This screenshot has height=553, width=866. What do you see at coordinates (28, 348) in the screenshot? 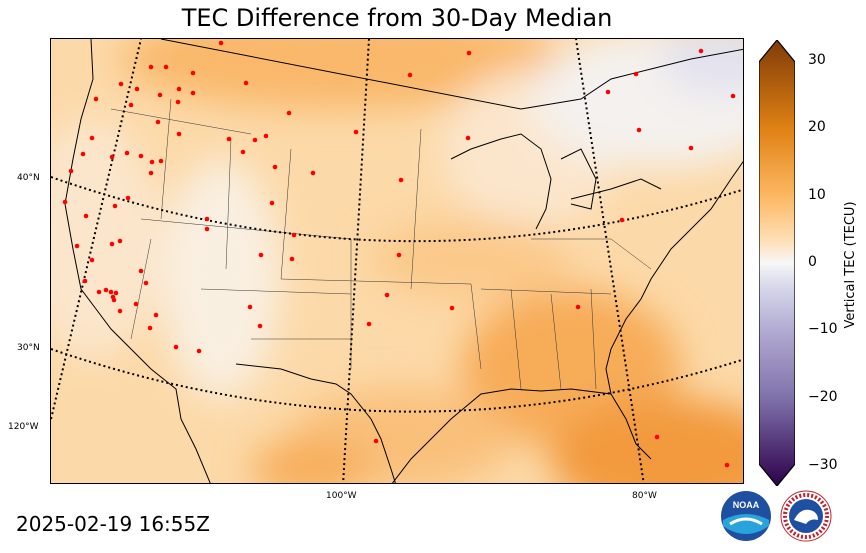
I see `lat-label-30n: 30°N` at bounding box center [28, 348].